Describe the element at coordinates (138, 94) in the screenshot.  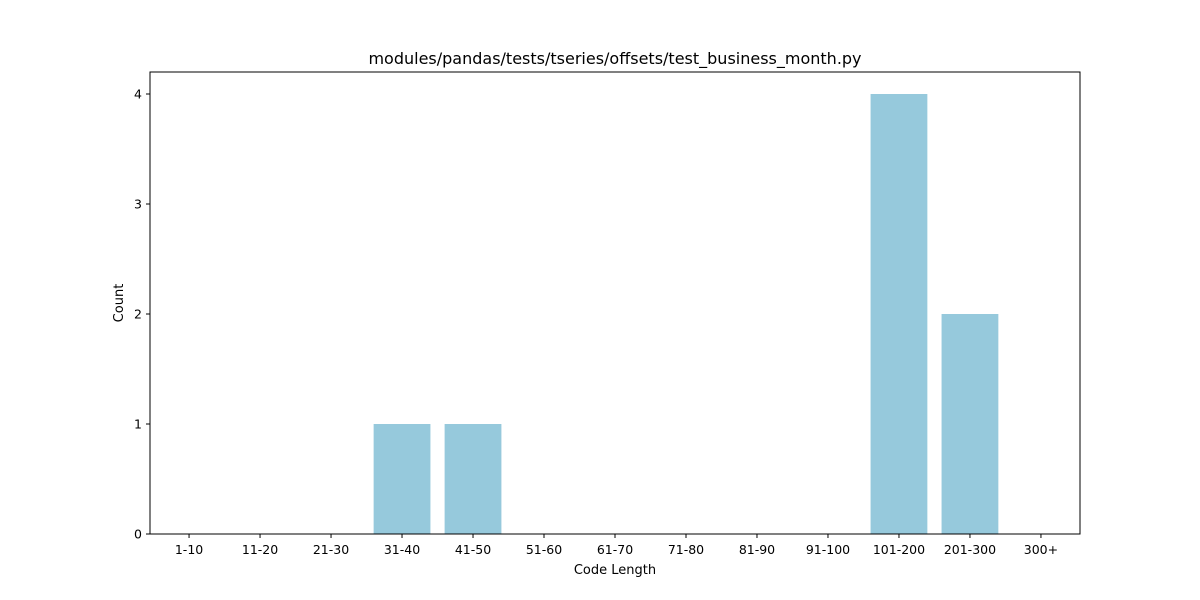
I see `y-tick-label: 4` at that location.